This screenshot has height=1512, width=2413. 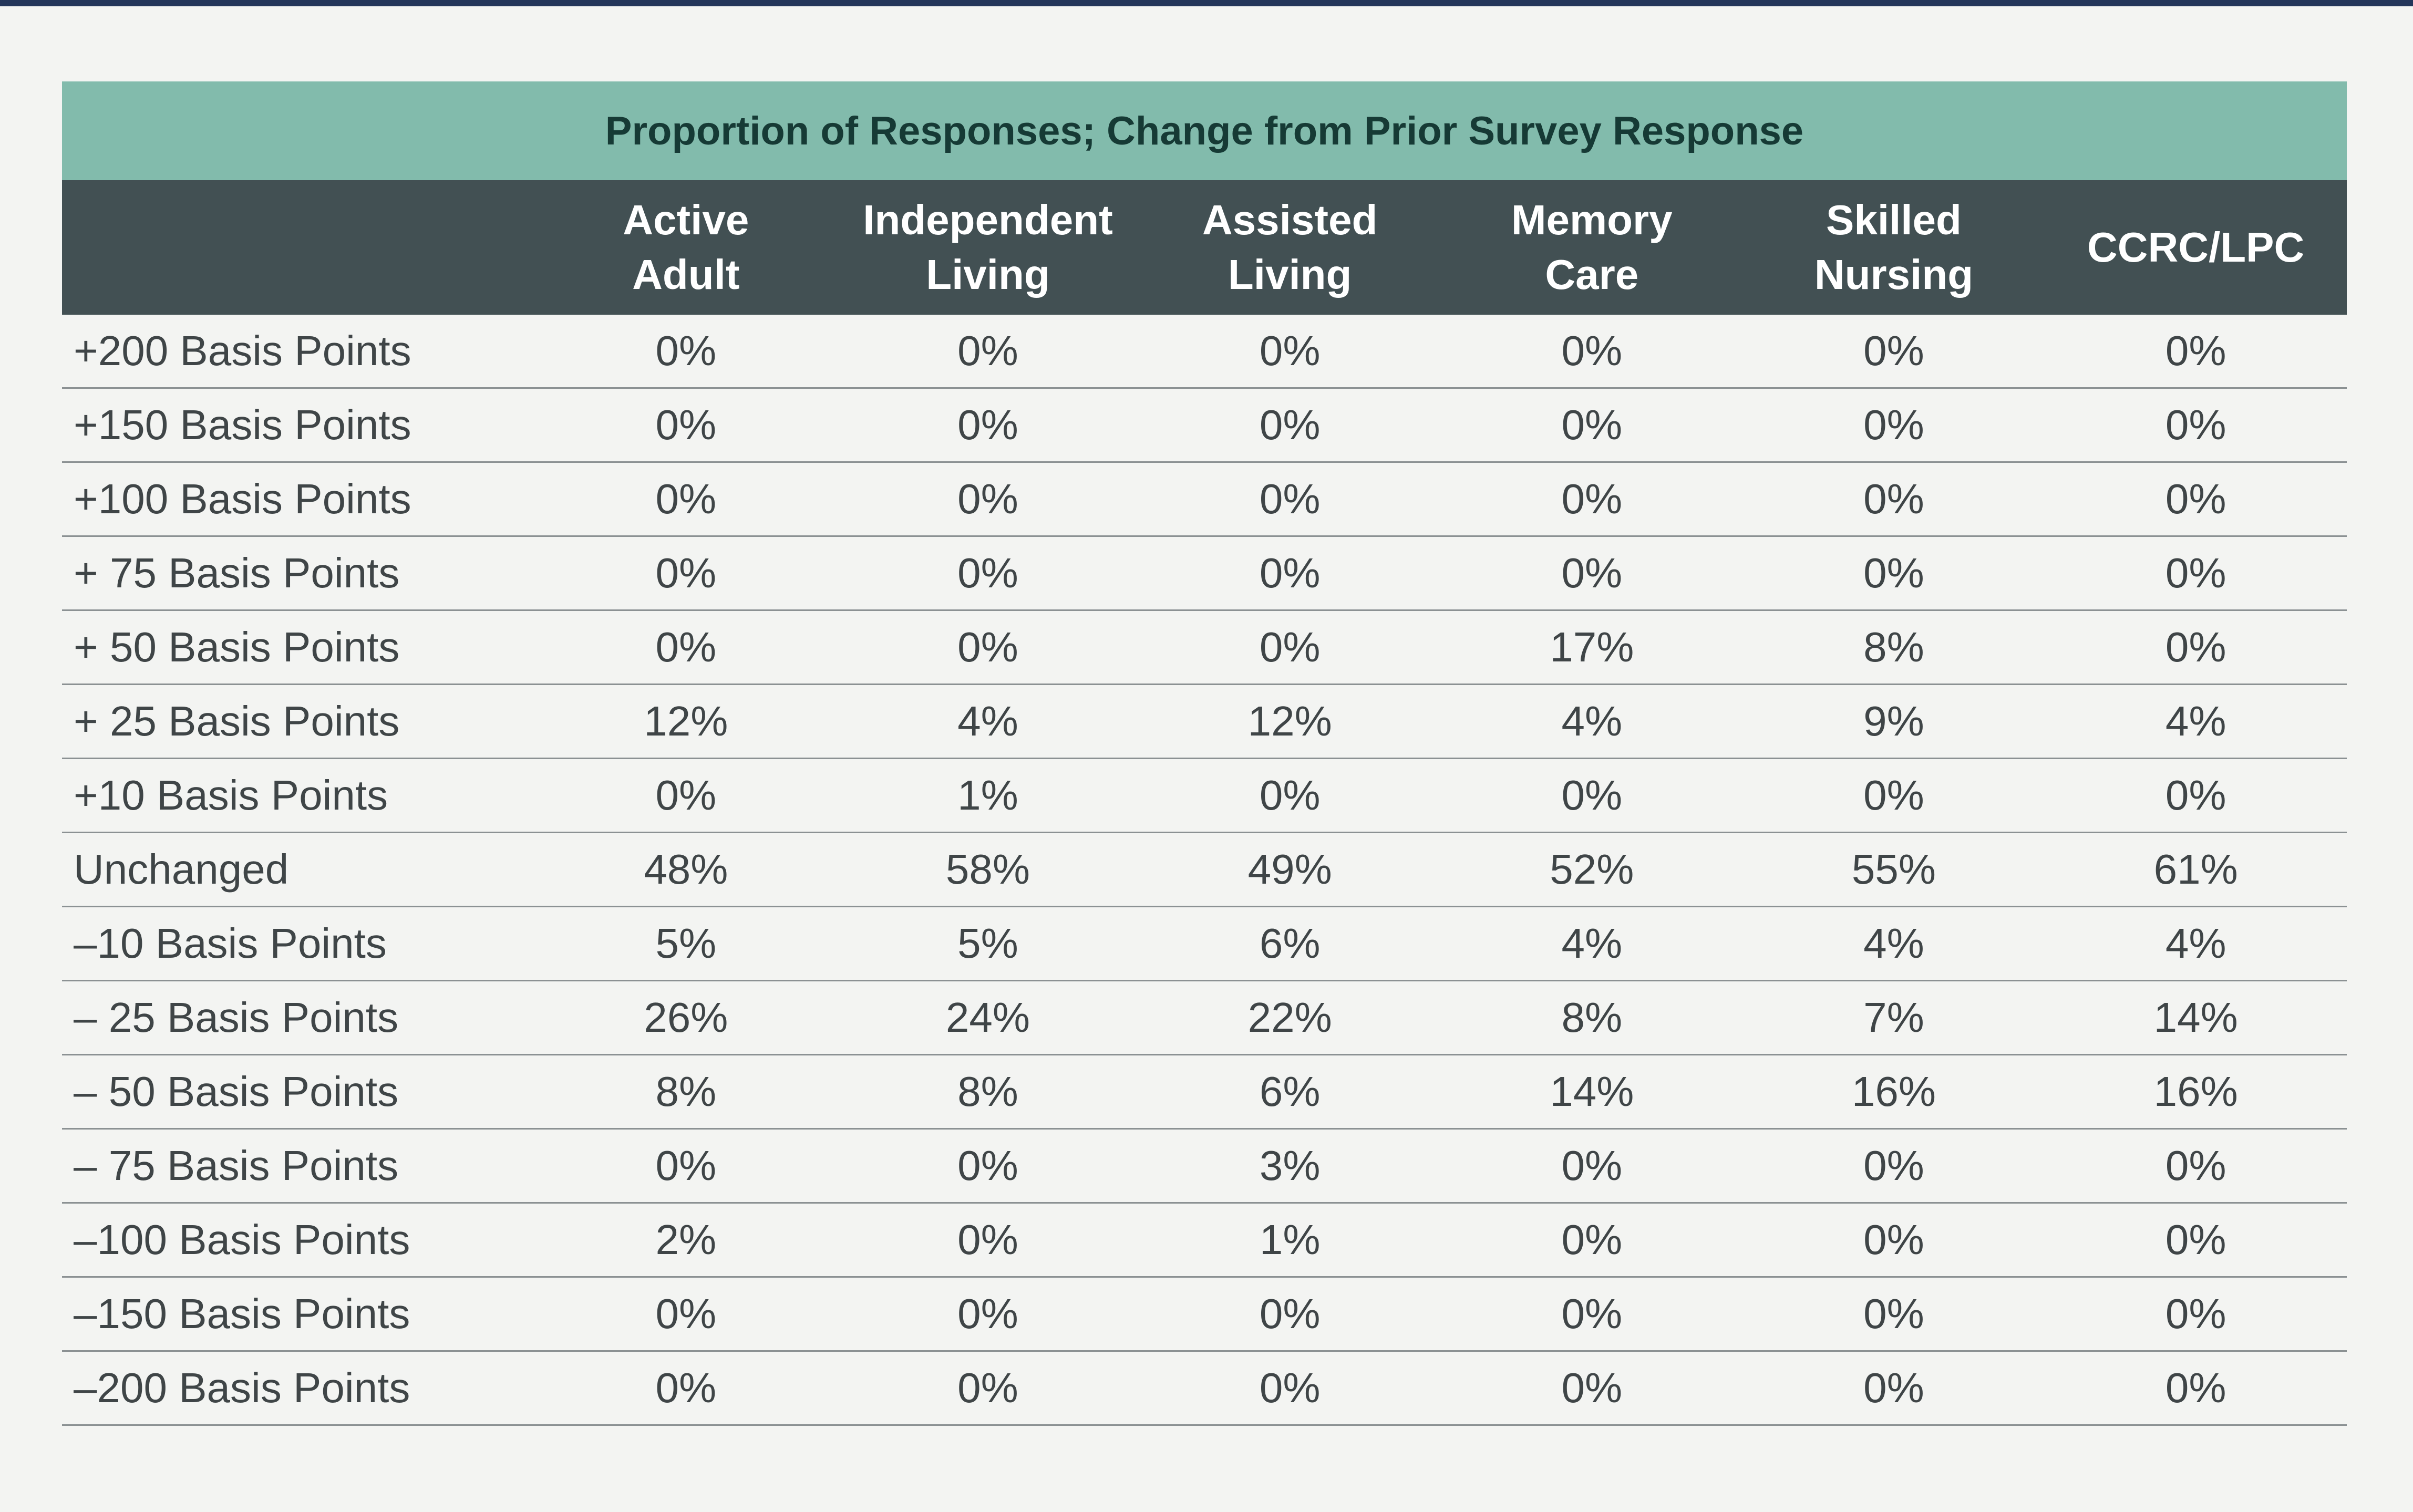 I want to click on row-label: –200 Basis Points, so click(x=298, y=1388).